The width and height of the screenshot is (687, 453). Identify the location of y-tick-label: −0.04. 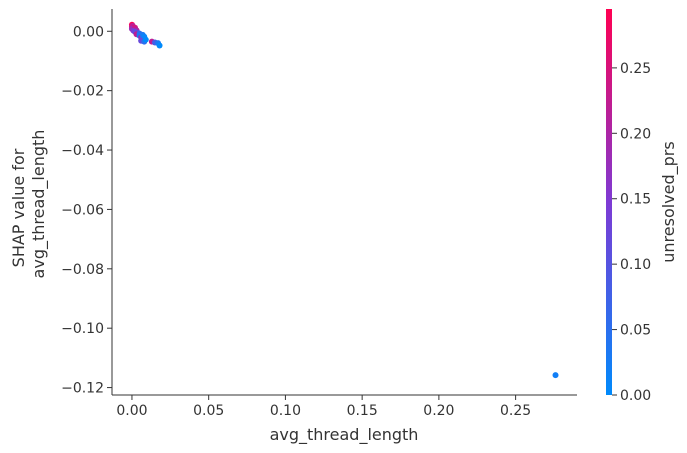
(82, 151).